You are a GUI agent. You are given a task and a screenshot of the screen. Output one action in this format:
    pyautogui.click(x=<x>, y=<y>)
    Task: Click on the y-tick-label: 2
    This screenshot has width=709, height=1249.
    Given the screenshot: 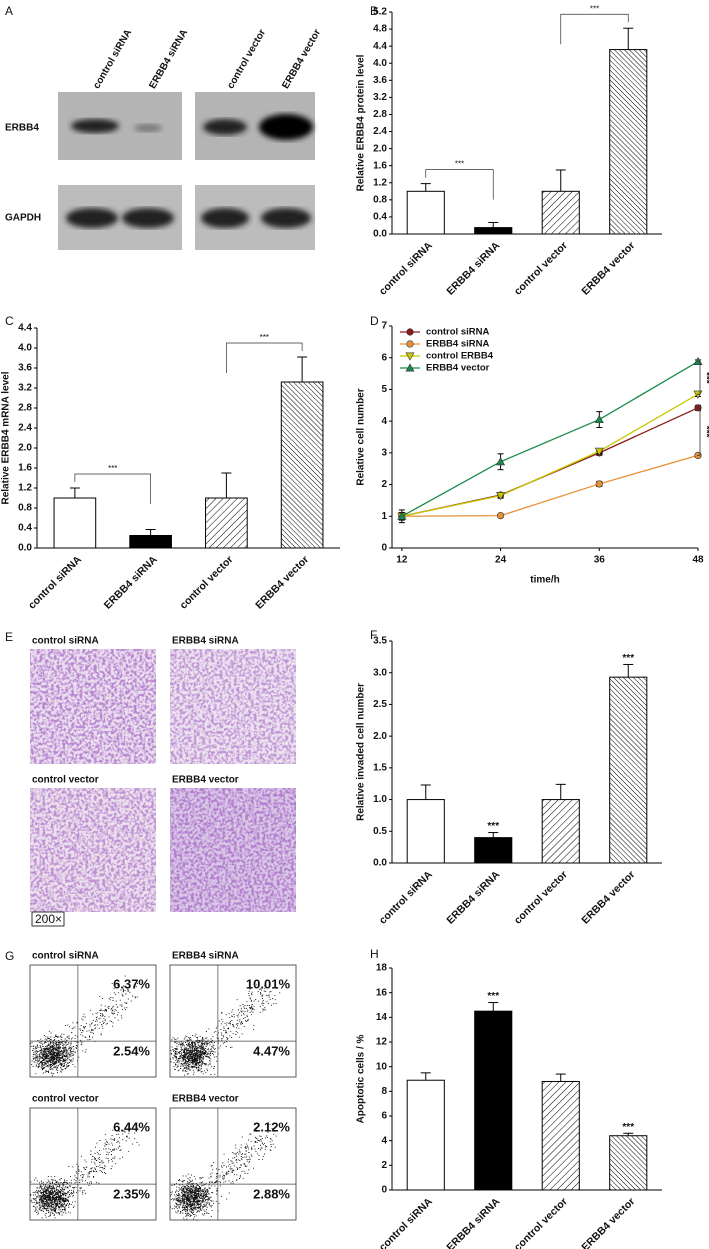 What is the action you would take?
    pyautogui.click(x=384, y=1165)
    